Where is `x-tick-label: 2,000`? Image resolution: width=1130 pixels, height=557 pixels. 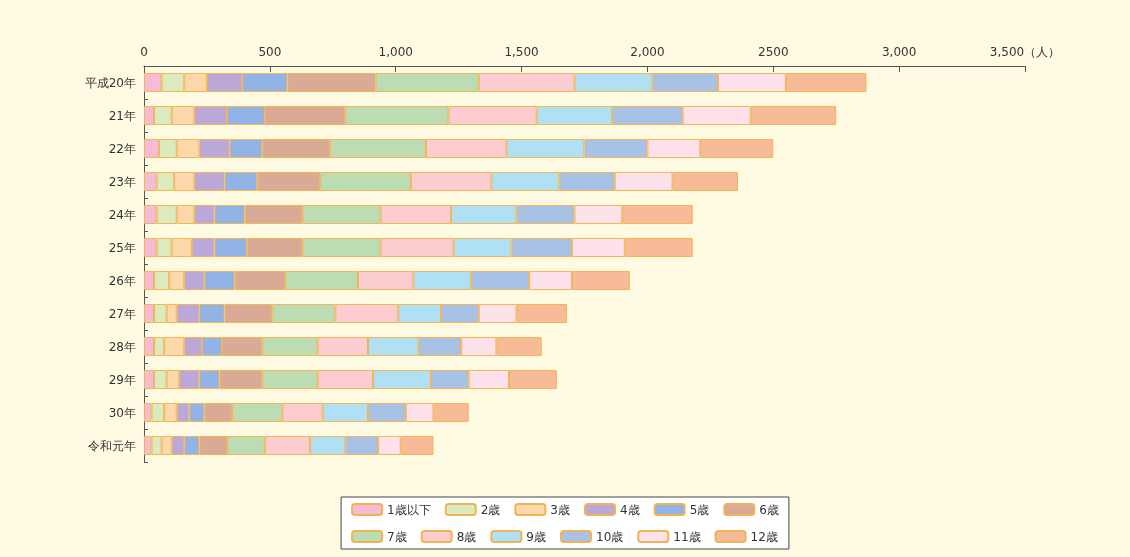 x-tick-label: 2,000 is located at coordinates (647, 52).